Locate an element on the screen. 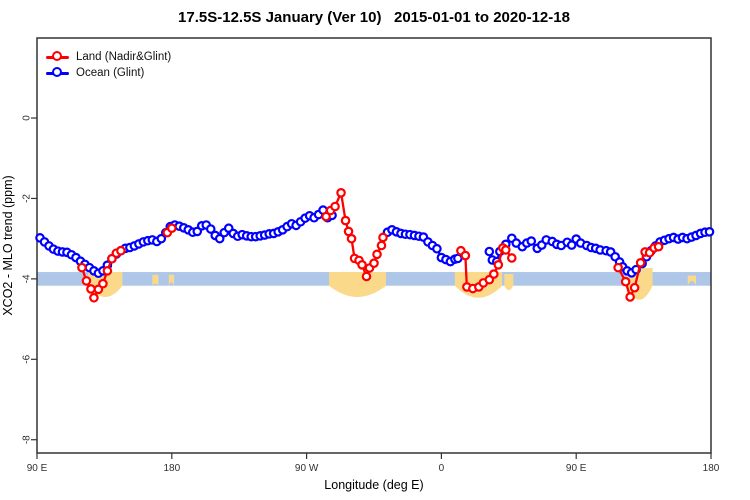 The width and height of the screenshot is (750, 500). land-series-swatch is located at coordinates (57, 56).